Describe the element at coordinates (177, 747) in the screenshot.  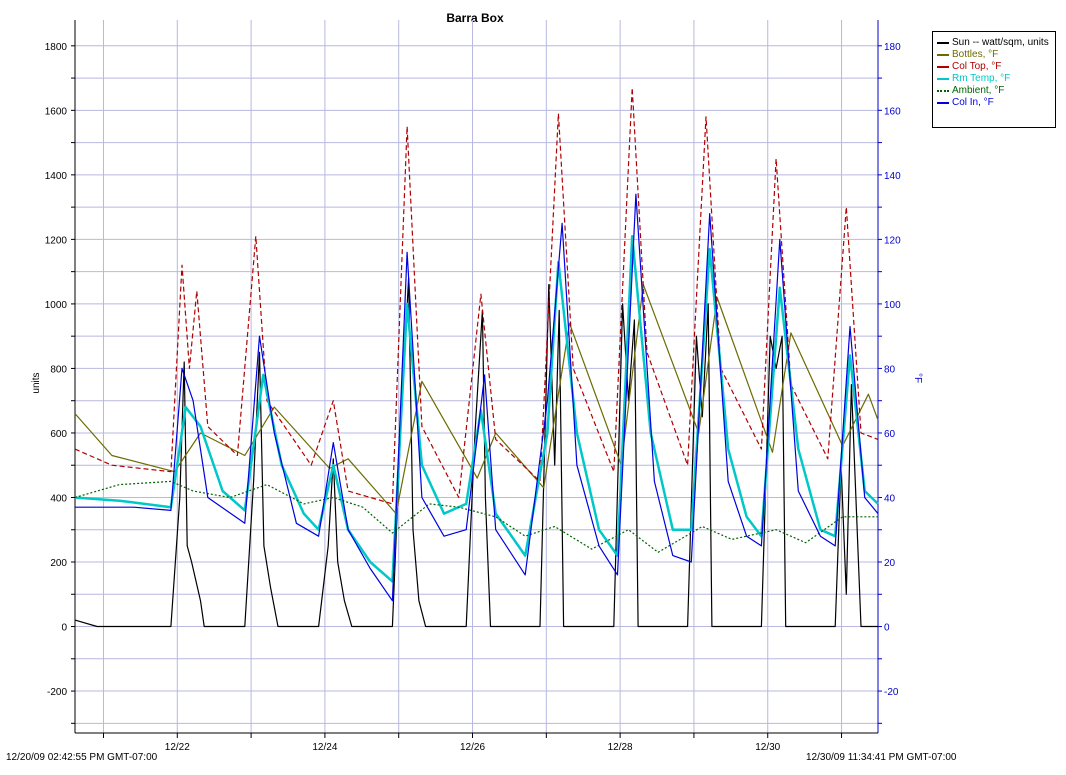
I see `x-tick-label: 12/22` at that location.